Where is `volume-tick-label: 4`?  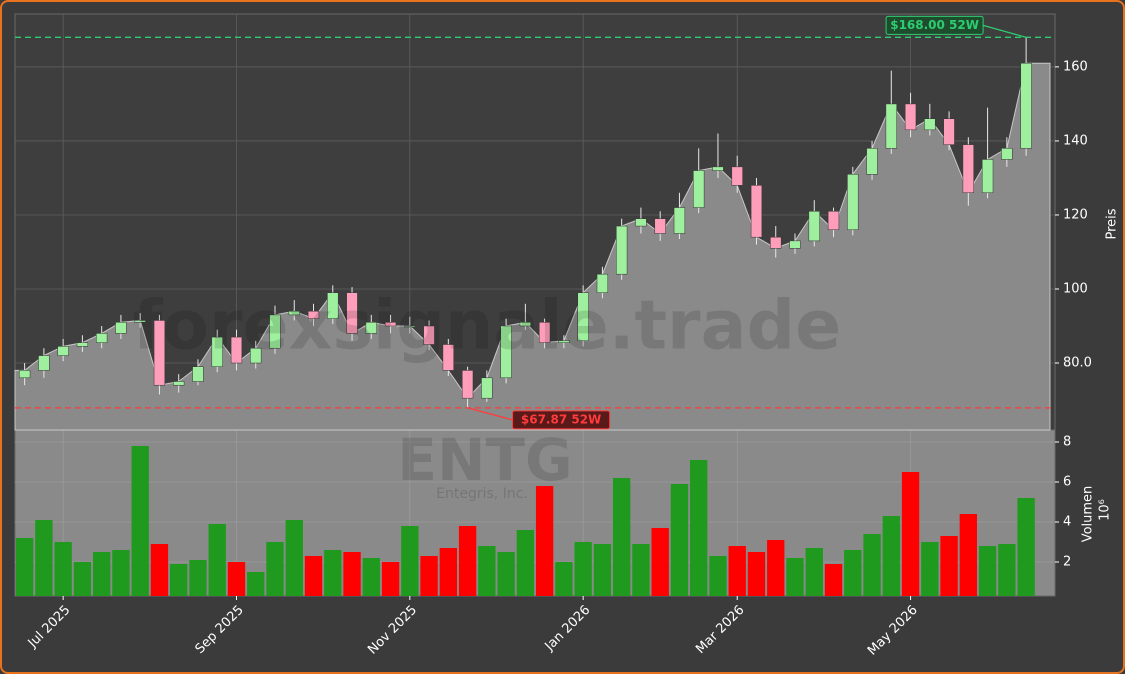
volume-tick-label: 4 is located at coordinates (1067, 522).